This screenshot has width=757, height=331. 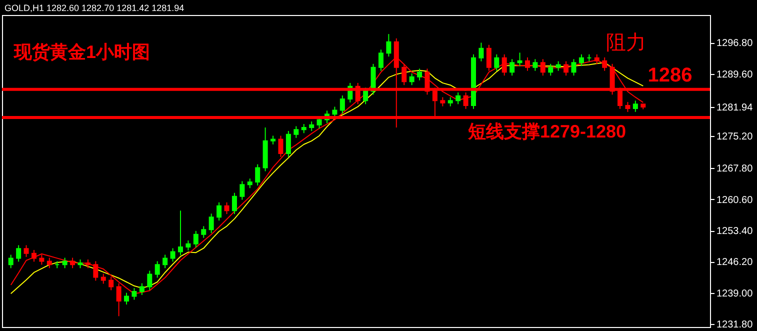 What do you see at coordinates (626, 43) in the screenshot?
I see `annotation: 阻力` at bounding box center [626, 43].